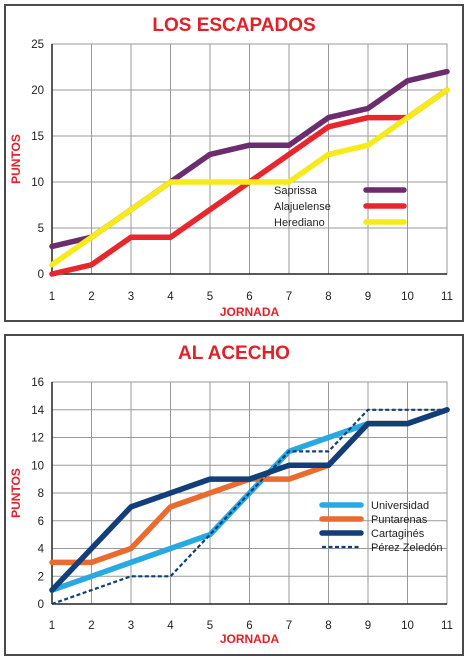 The image size is (470, 662). I want to click on y-tick-label: 15, so click(37, 137).